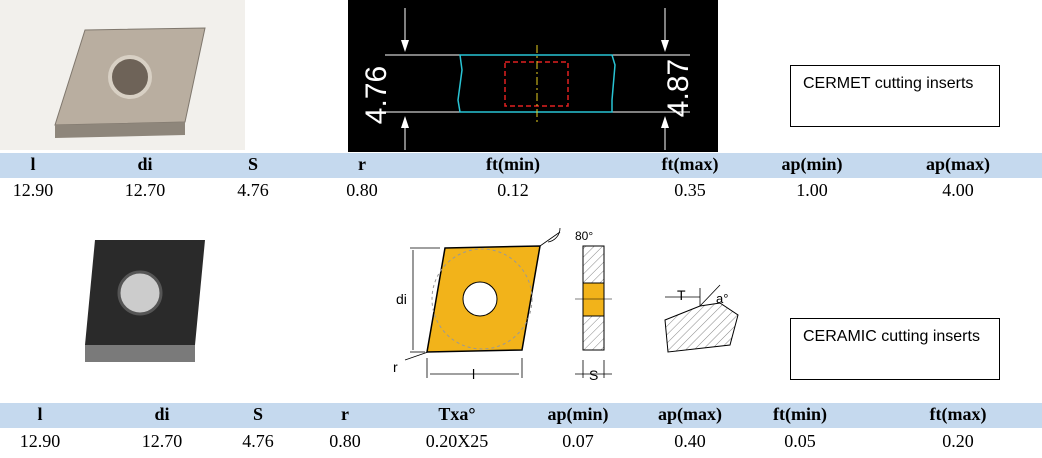 The image size is (1042, 458). I want to click on ceramic-drawing: 80° di r l S T a°, so click(566, 305).